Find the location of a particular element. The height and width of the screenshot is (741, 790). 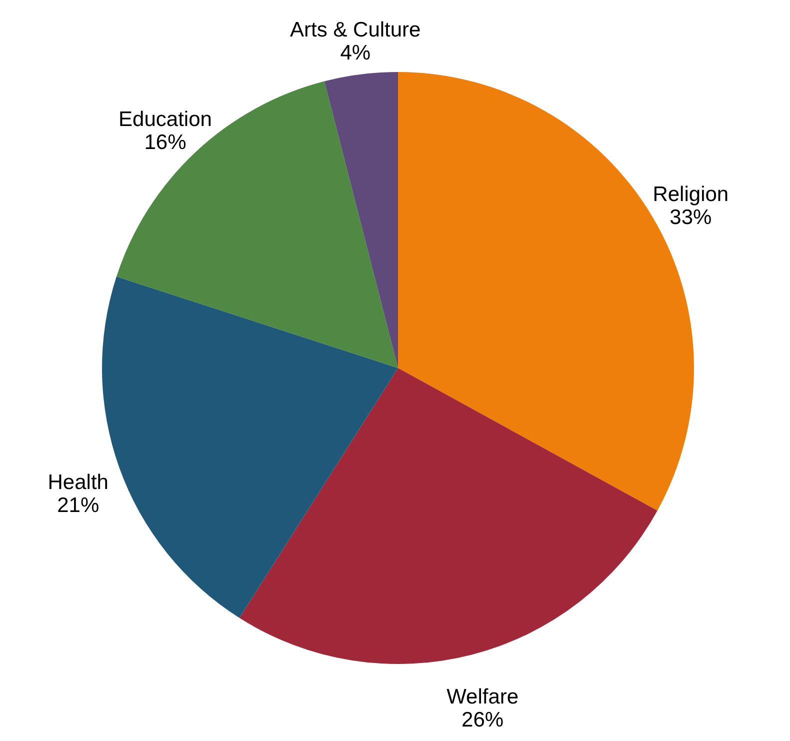

data-label: 21% is located at coordinates (78, 506).